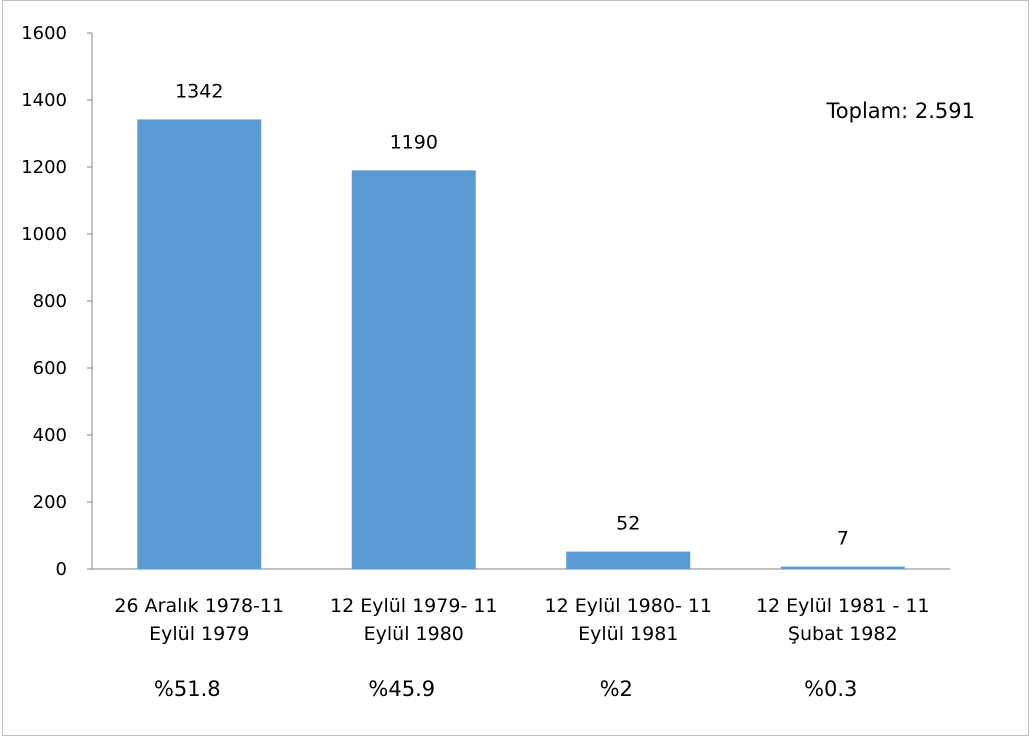  What do you see at coordinates (900, 111) in the screenshot?
I see `total-label: Toplam: 2.591` at bounding box center [900, 111].